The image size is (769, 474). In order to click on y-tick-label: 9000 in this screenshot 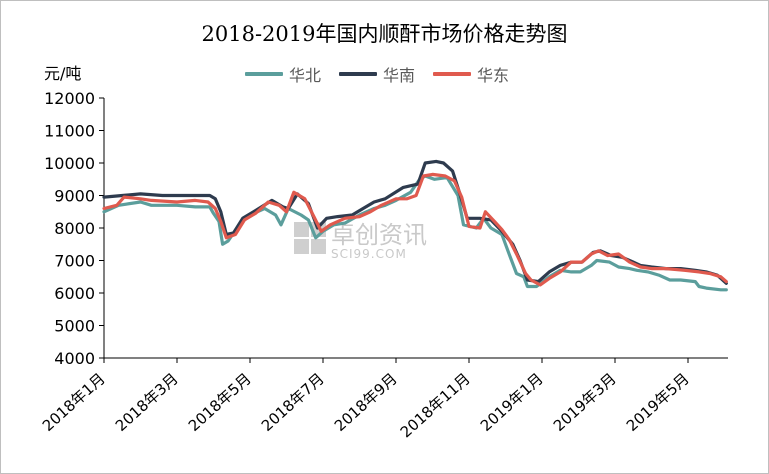, I will do `click(74, 196)`.